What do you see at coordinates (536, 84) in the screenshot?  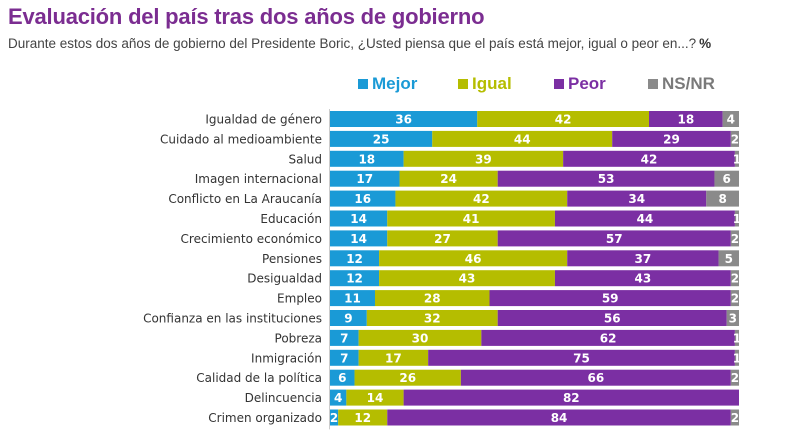 I see `legend: Mejor Igual Peor NS/NR` at bounding box center [536, 84].